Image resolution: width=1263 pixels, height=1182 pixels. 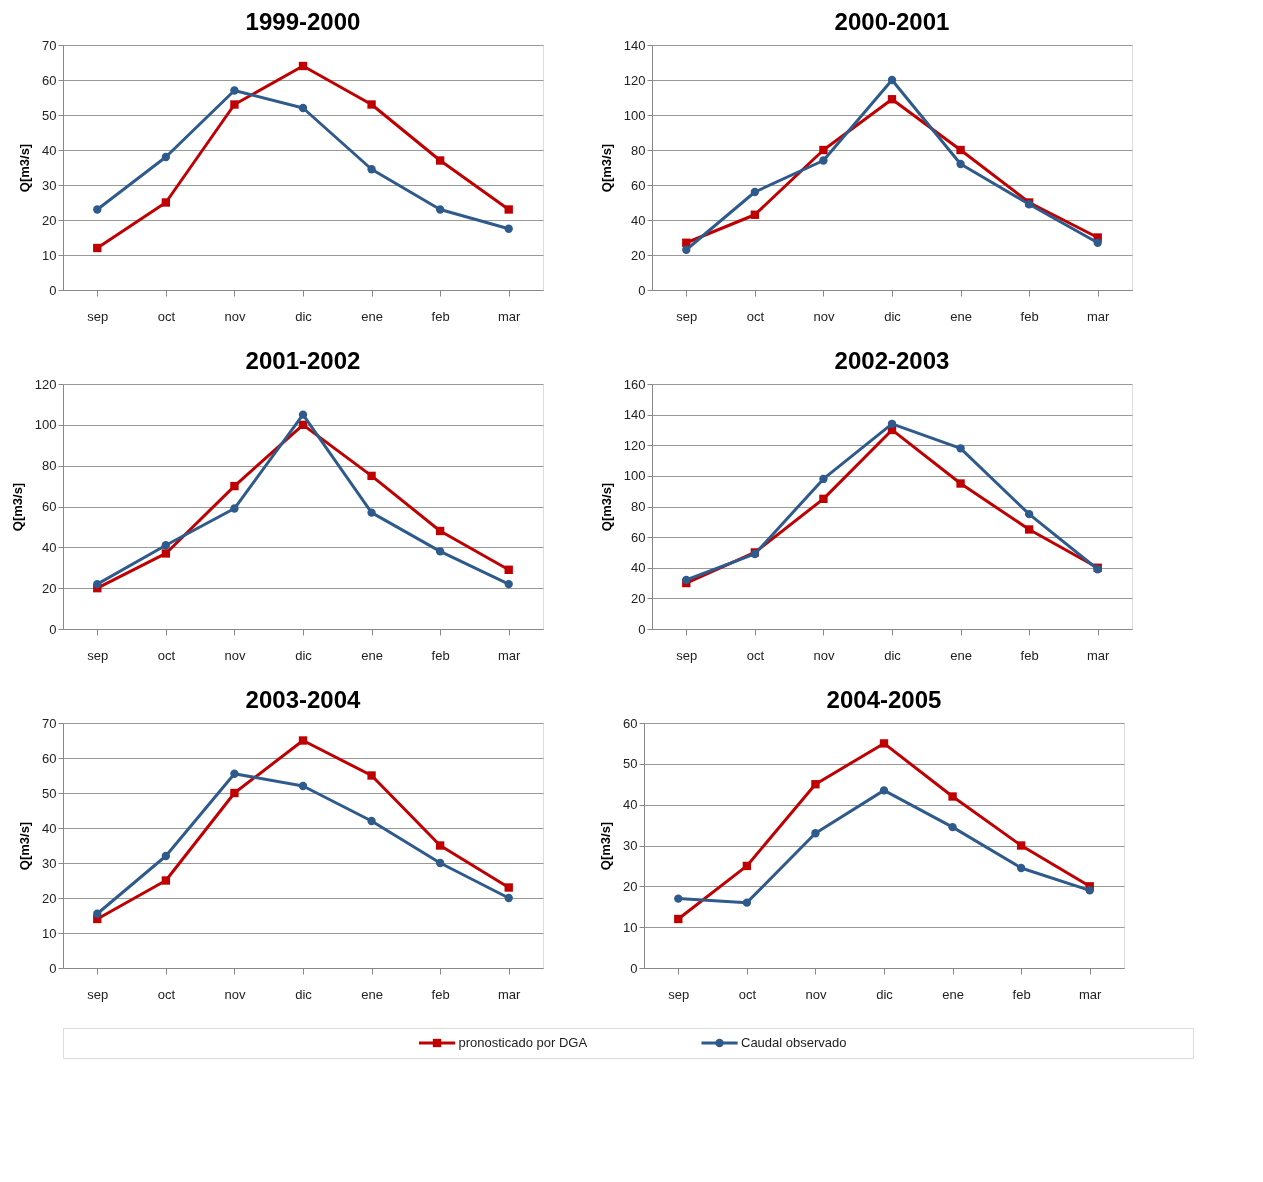 I want to click on y-tick-label: 120, so click(x=634, y=445).